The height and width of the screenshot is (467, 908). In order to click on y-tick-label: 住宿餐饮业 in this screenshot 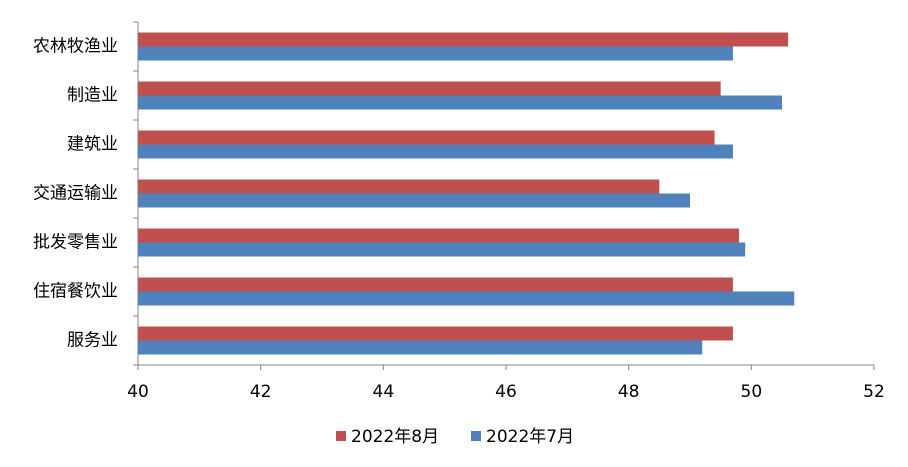, I will do `click(75, 292)`.